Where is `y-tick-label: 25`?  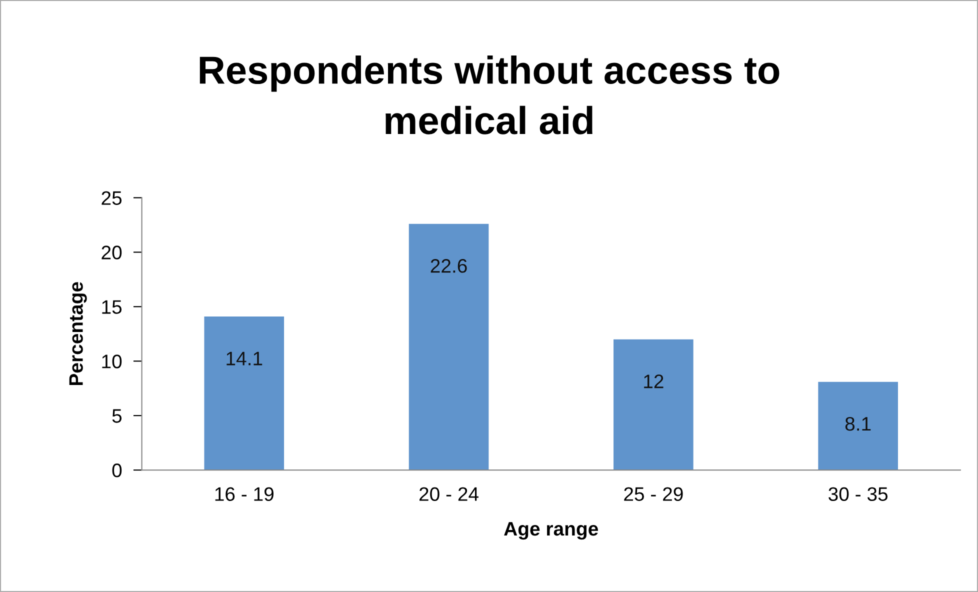 y-tick-label: 25 is located at coordinates (112, 198).